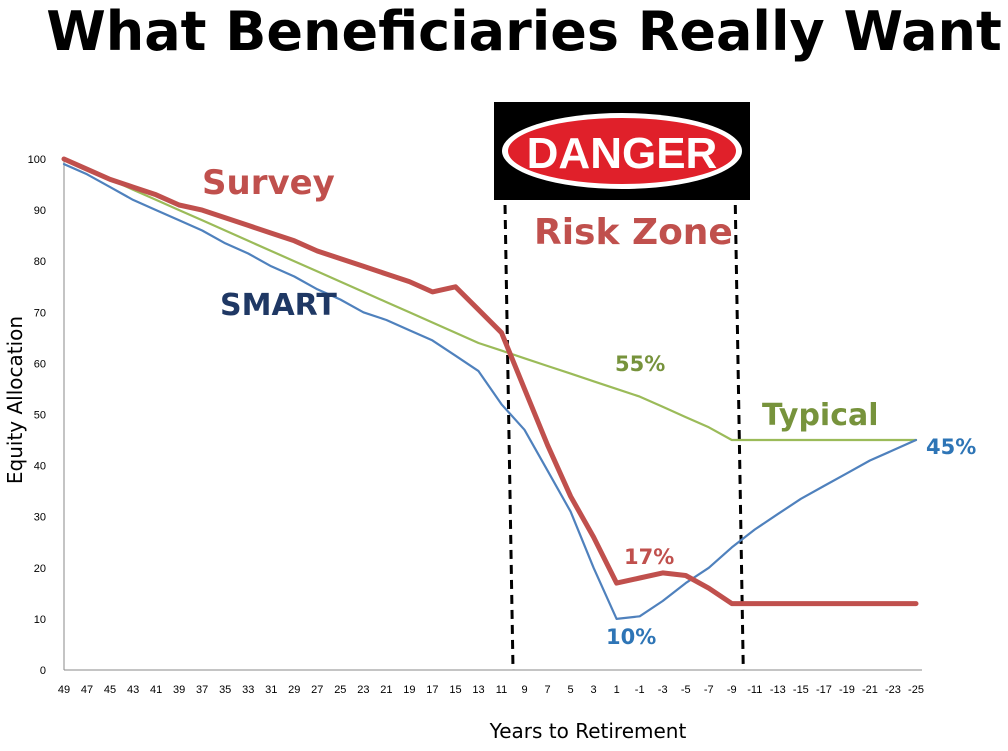 The image size is (1008, 751). I want to click on x-tick-label: -15, so click(801, 690).